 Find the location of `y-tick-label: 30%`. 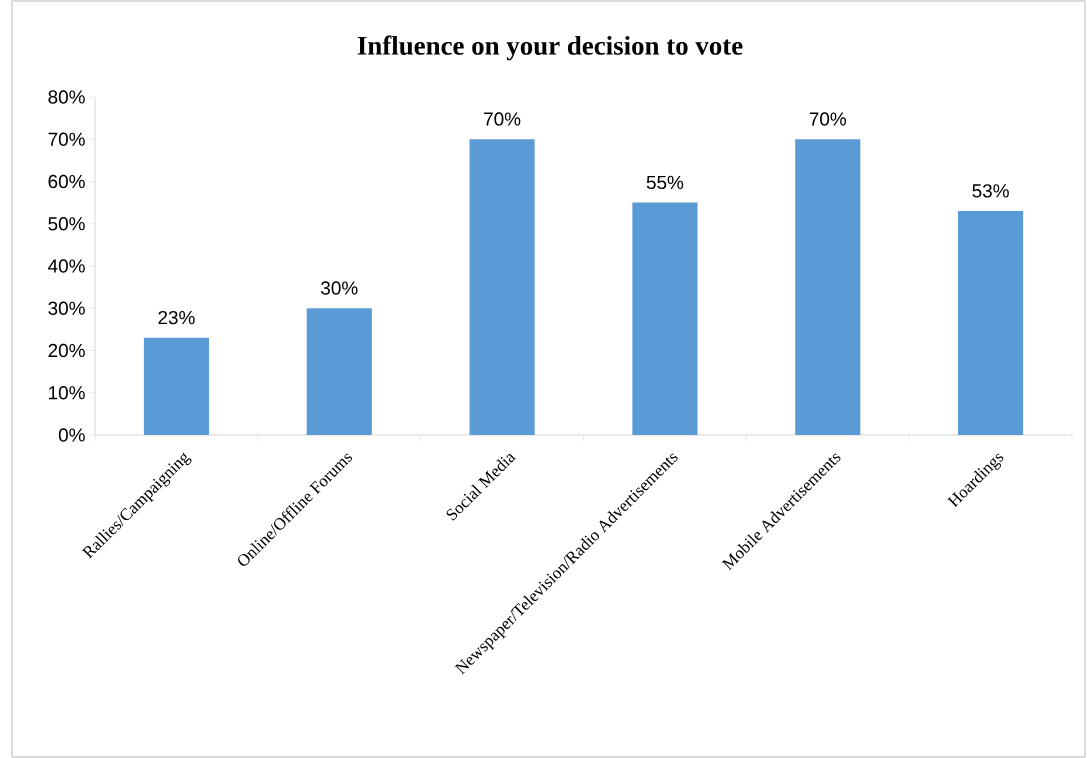

y-tick-label: 30% is located at coordinates (66, 308).